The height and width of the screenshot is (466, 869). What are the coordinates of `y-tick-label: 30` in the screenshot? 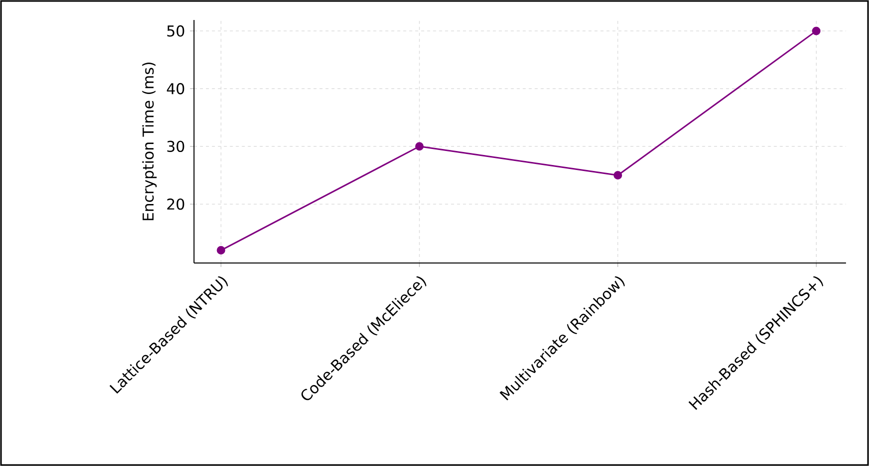 It's located at (175, 146).